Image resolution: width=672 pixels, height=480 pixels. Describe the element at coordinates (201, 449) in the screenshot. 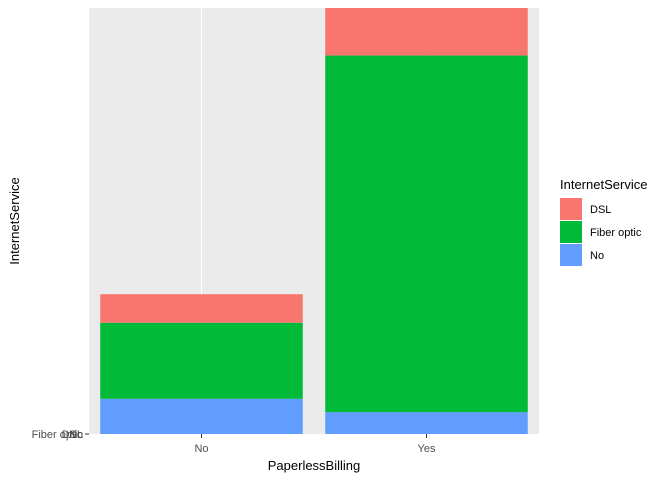

I see `x-tick-label-no: No` at that location.